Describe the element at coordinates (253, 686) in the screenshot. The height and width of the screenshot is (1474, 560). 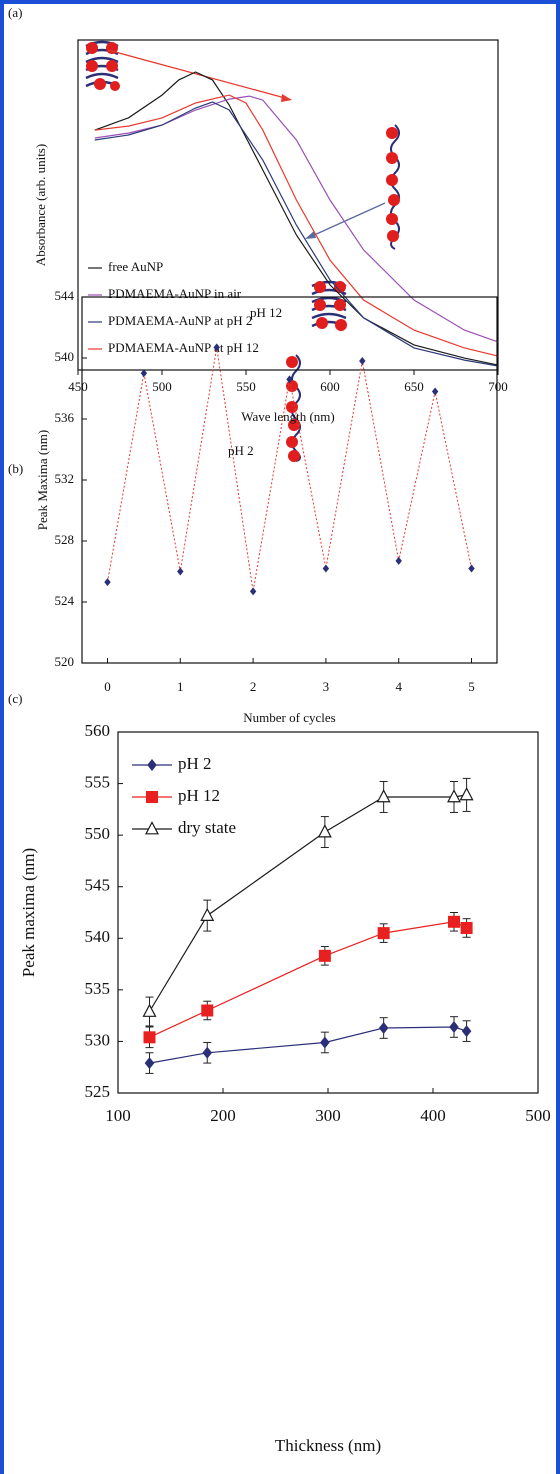
I see `x-tick-label: 2` at that location.